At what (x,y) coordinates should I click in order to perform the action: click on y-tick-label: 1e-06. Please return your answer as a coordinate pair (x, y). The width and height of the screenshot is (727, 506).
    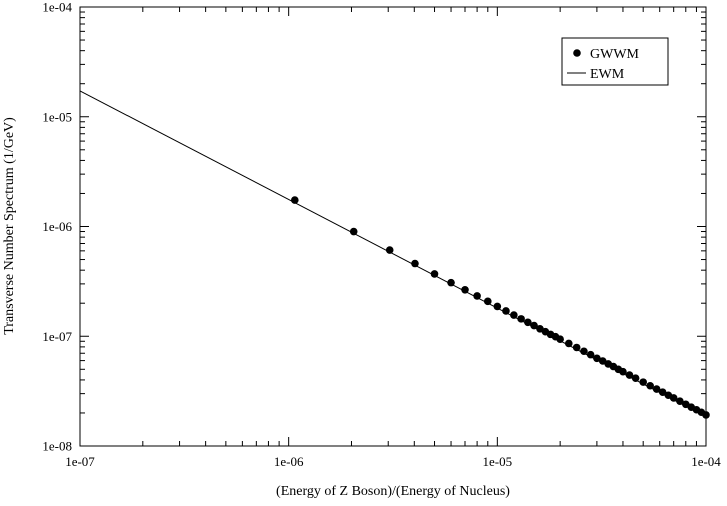
    Looking at the image, I should click on (57, 226).